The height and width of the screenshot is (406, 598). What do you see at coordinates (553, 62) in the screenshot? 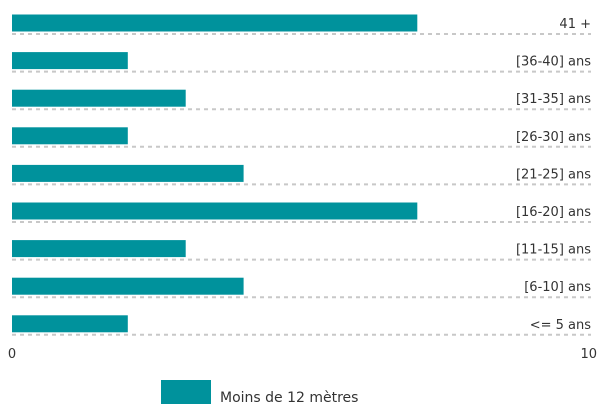
I see `category-label: [36-40] ans` at bounding box center [553, 62].